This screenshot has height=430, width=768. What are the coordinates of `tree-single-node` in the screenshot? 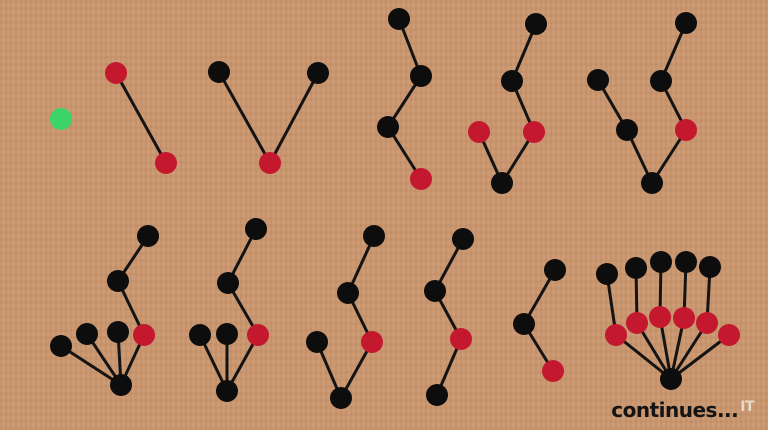 It's located at (61, 119).